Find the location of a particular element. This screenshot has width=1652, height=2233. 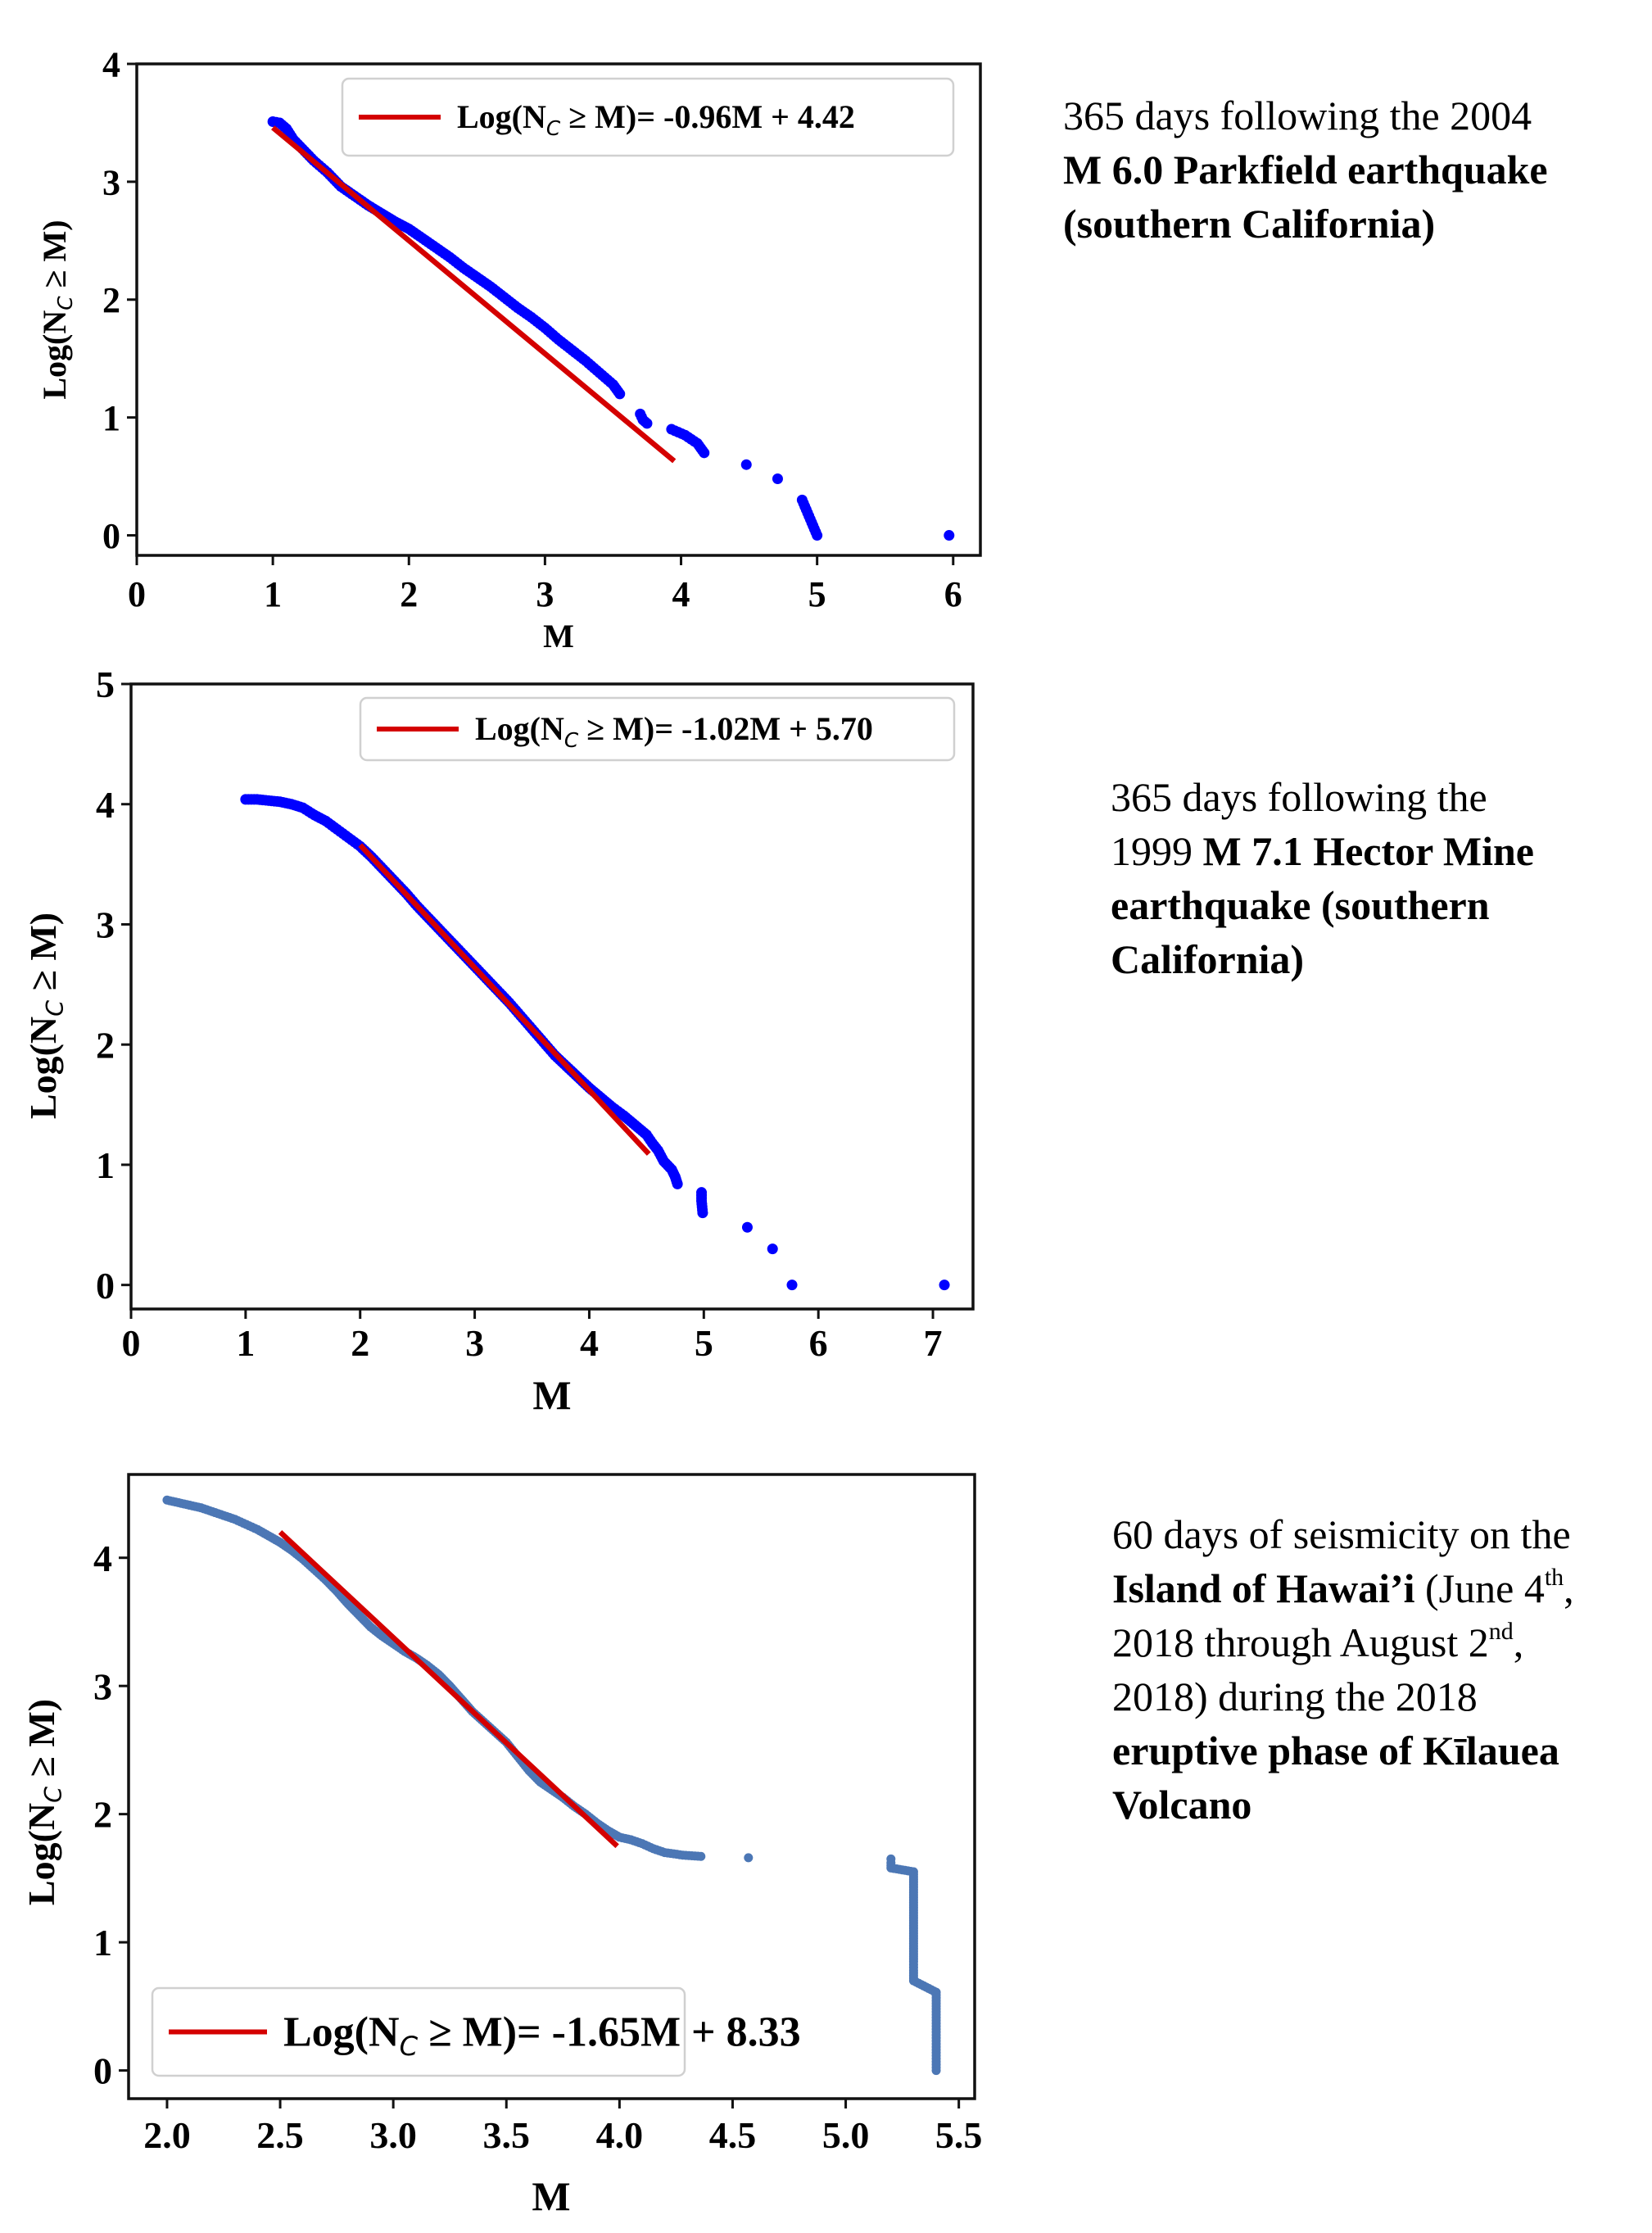

caption-text: M 6.0 Parkfield earthquake is located at coordinates (1305, 169).